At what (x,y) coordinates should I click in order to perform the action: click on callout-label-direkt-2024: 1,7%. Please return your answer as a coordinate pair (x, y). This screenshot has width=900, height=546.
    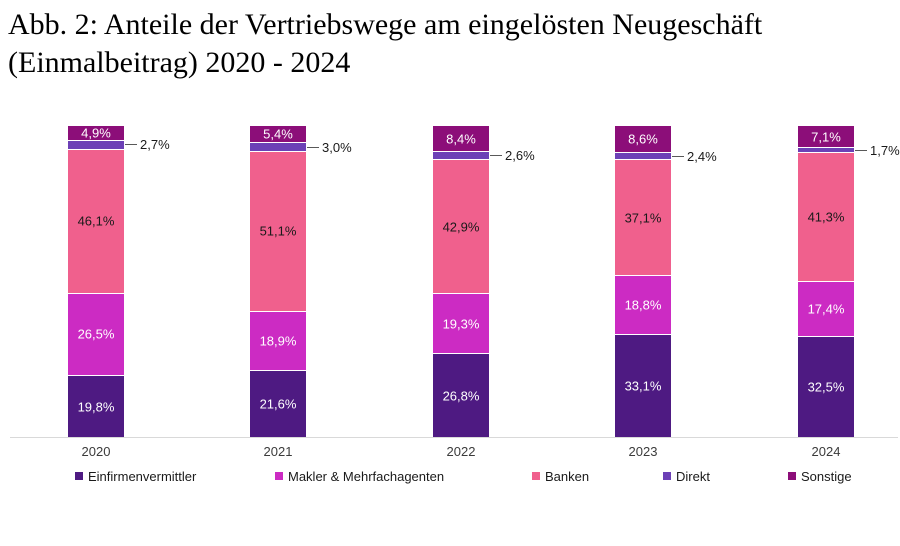
    Looking at the image, I should click on (885, 150).